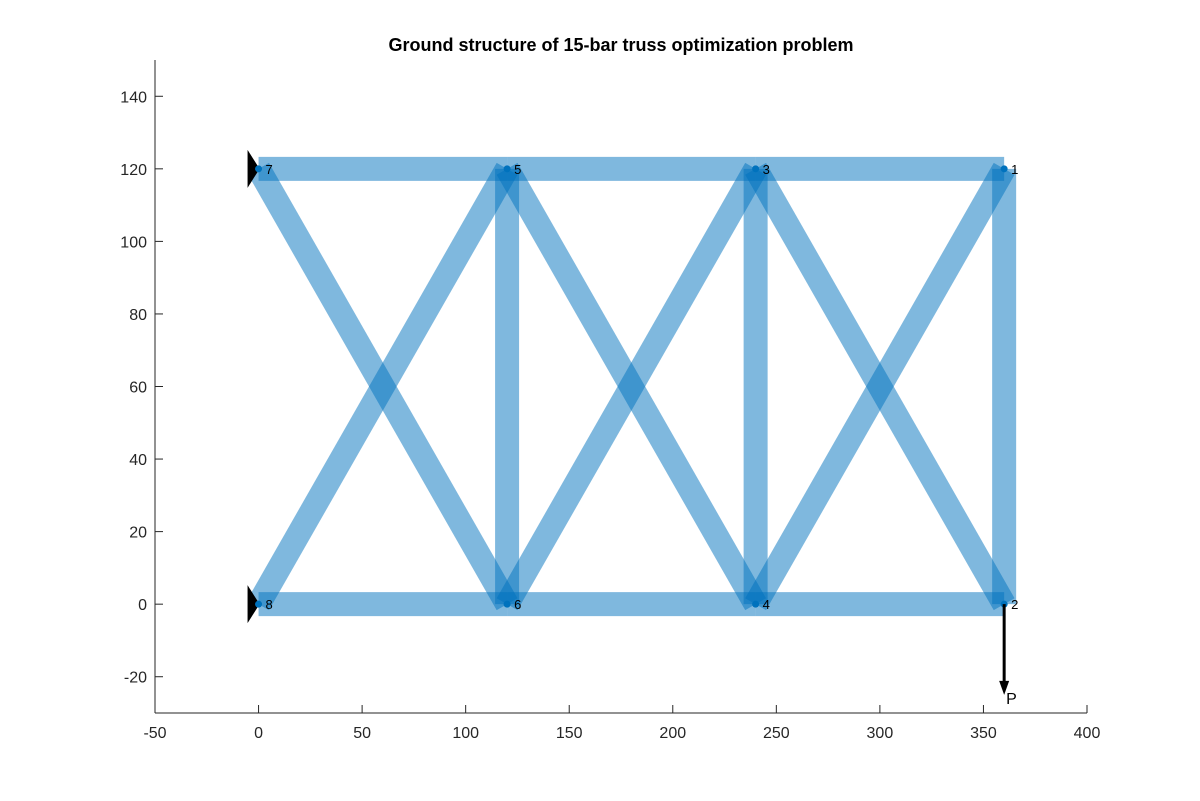  Describe the element at coordinates (621, 723) in the screenshot. I see `x-ticks: -50 0 50 100 150 200 250 300 350 400` at that location.